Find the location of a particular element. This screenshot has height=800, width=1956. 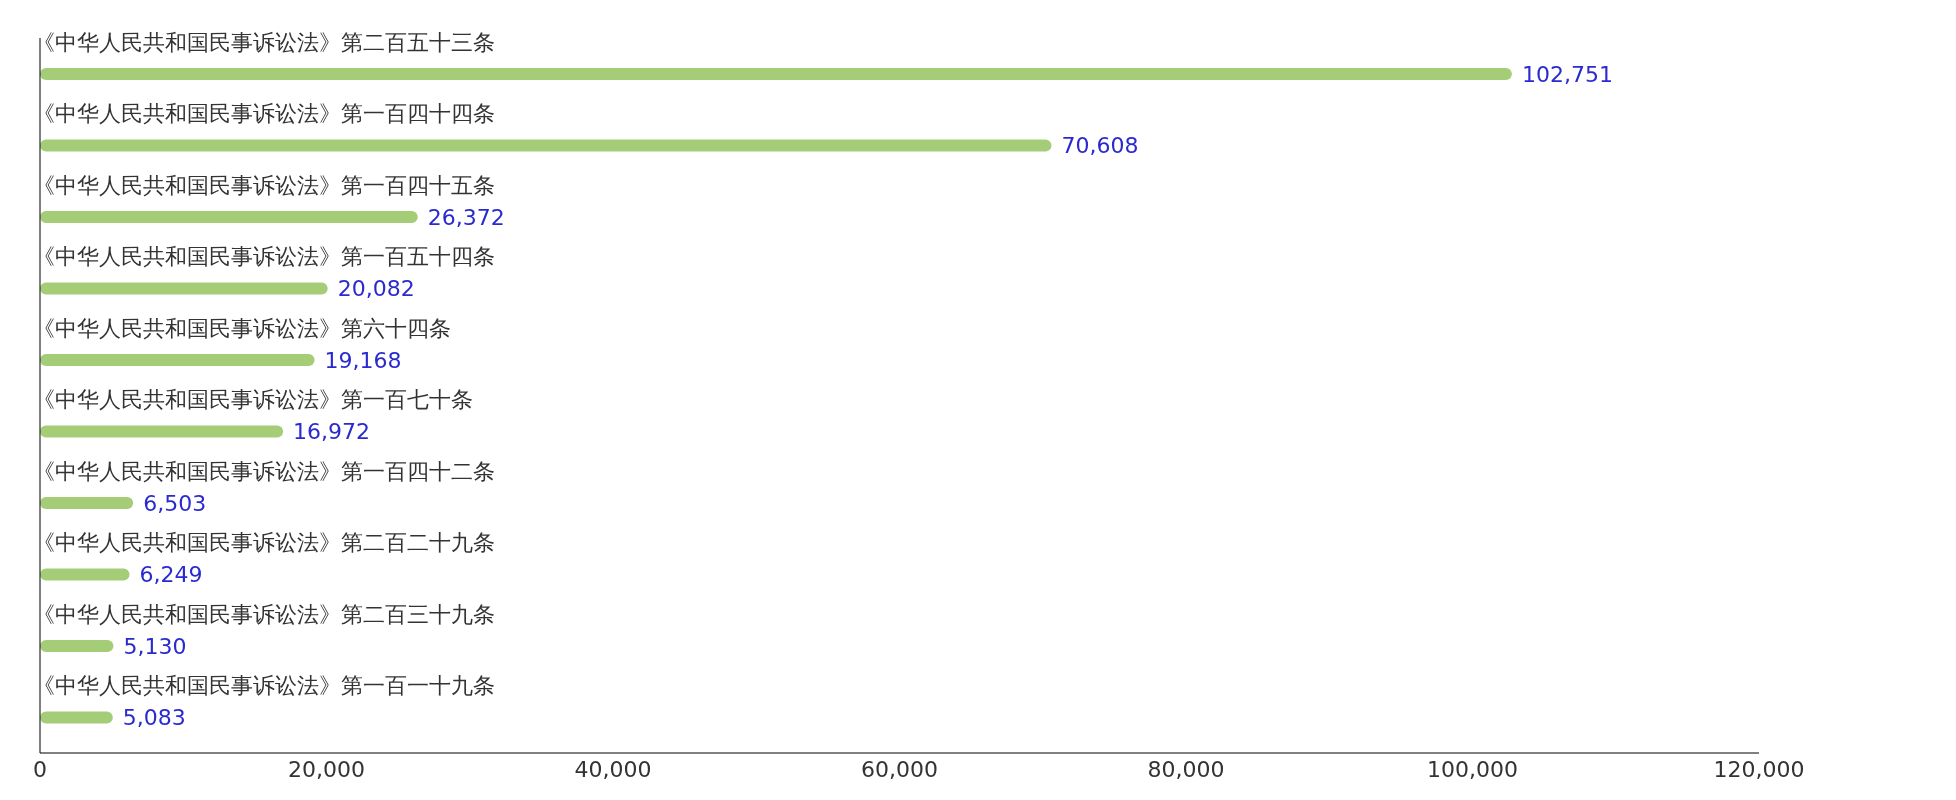

data-label: 19,168 is located at coordinates (363, 360).